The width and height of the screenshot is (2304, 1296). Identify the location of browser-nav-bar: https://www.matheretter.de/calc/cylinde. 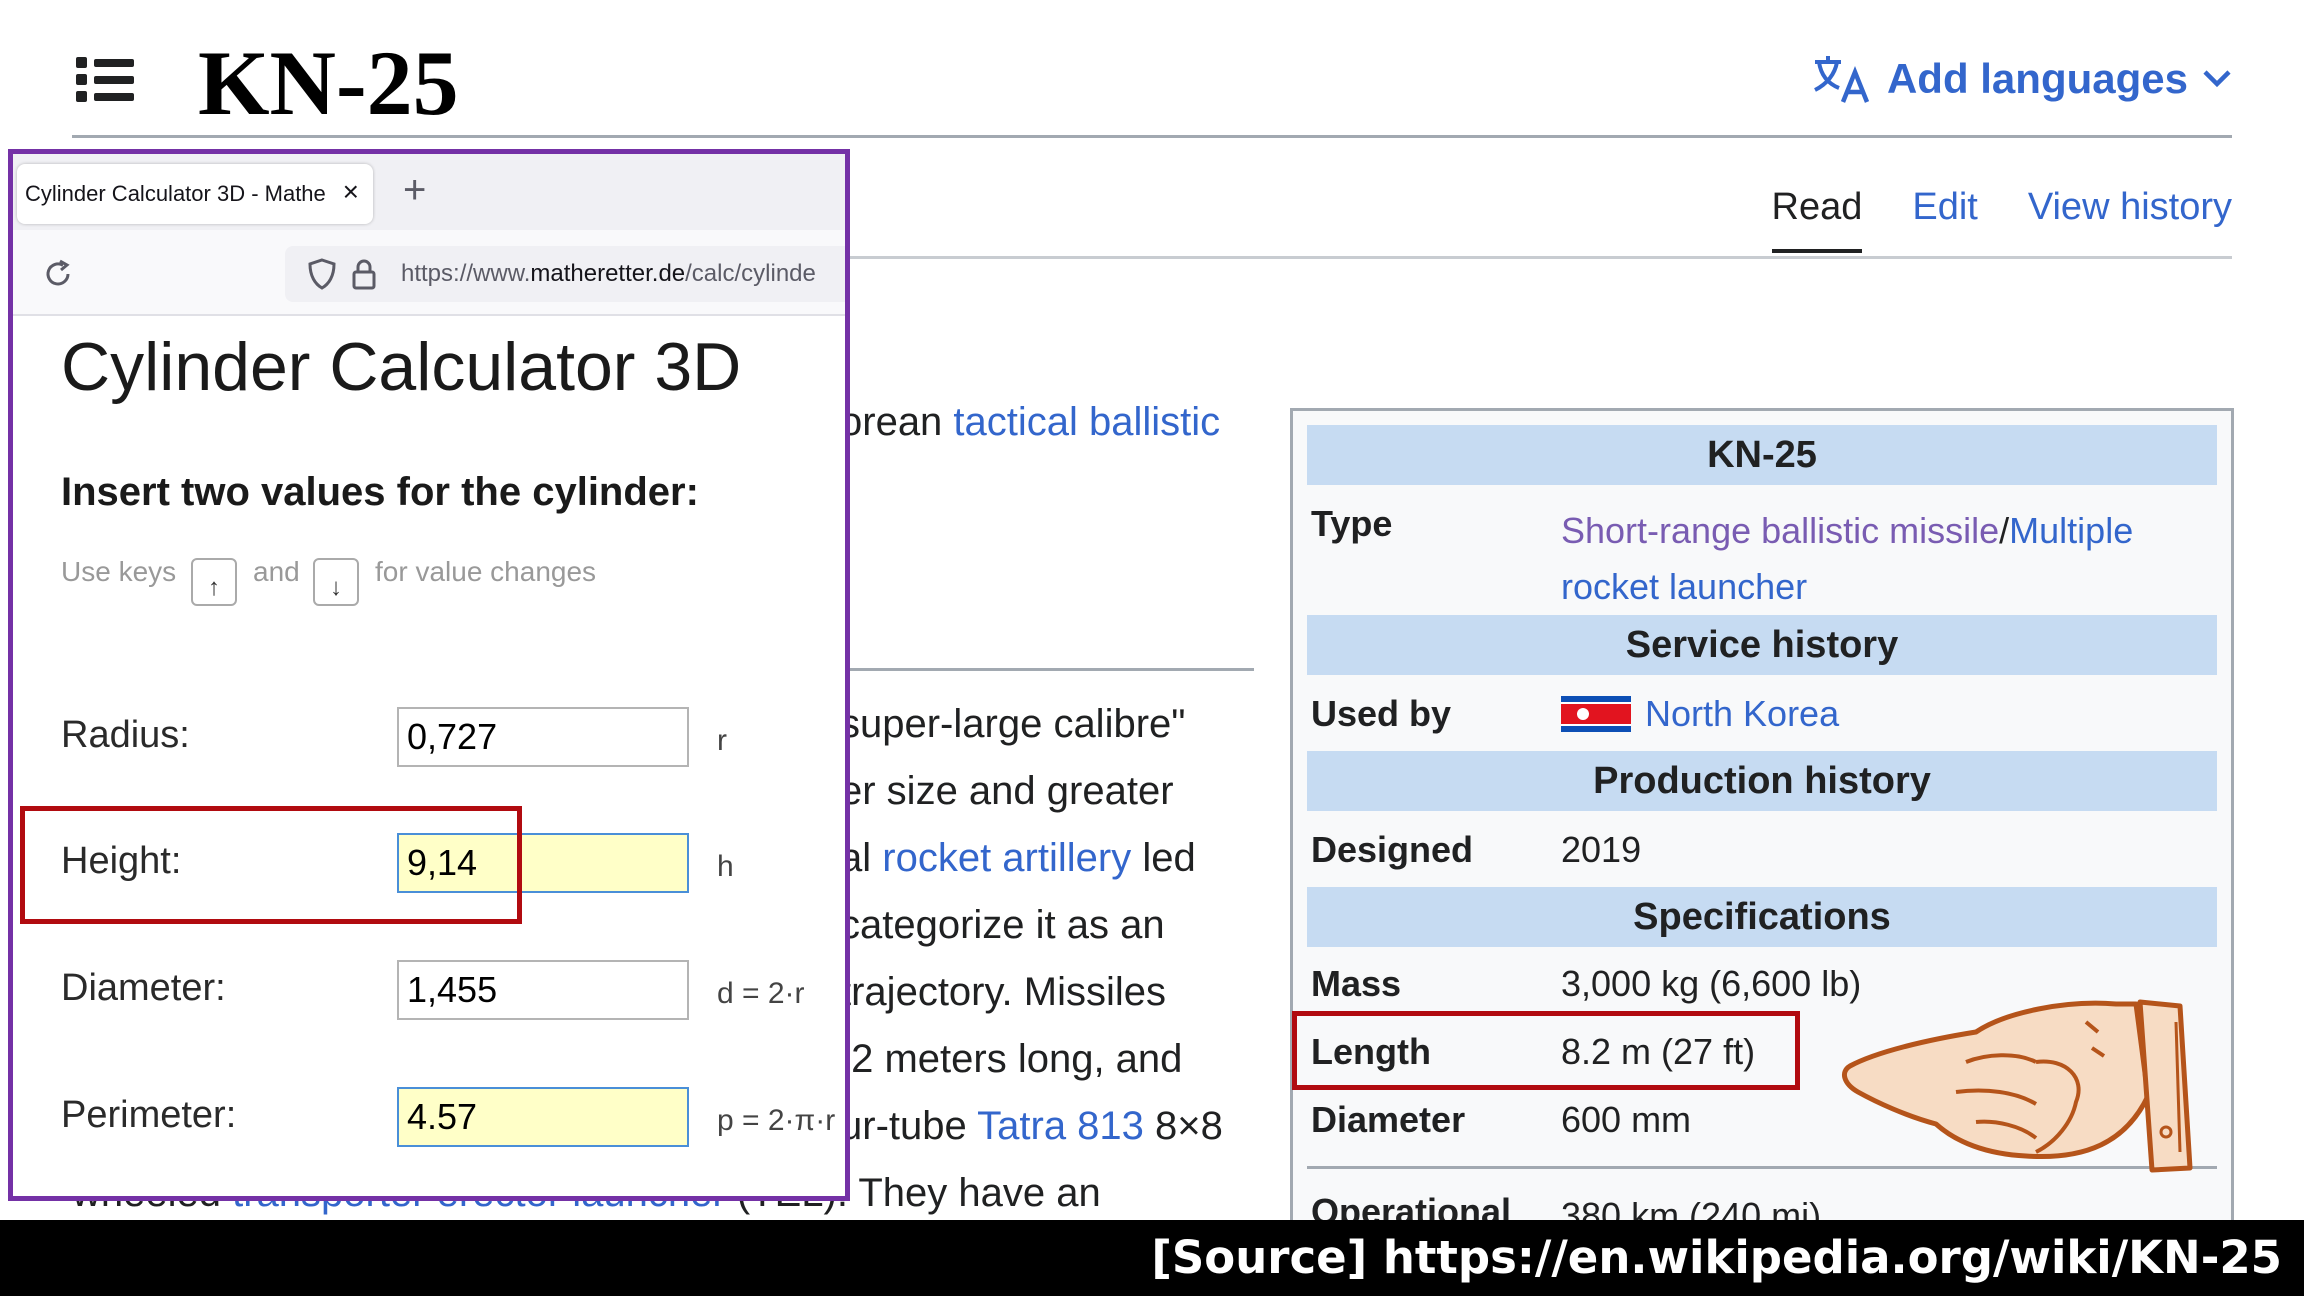
(429, 273).